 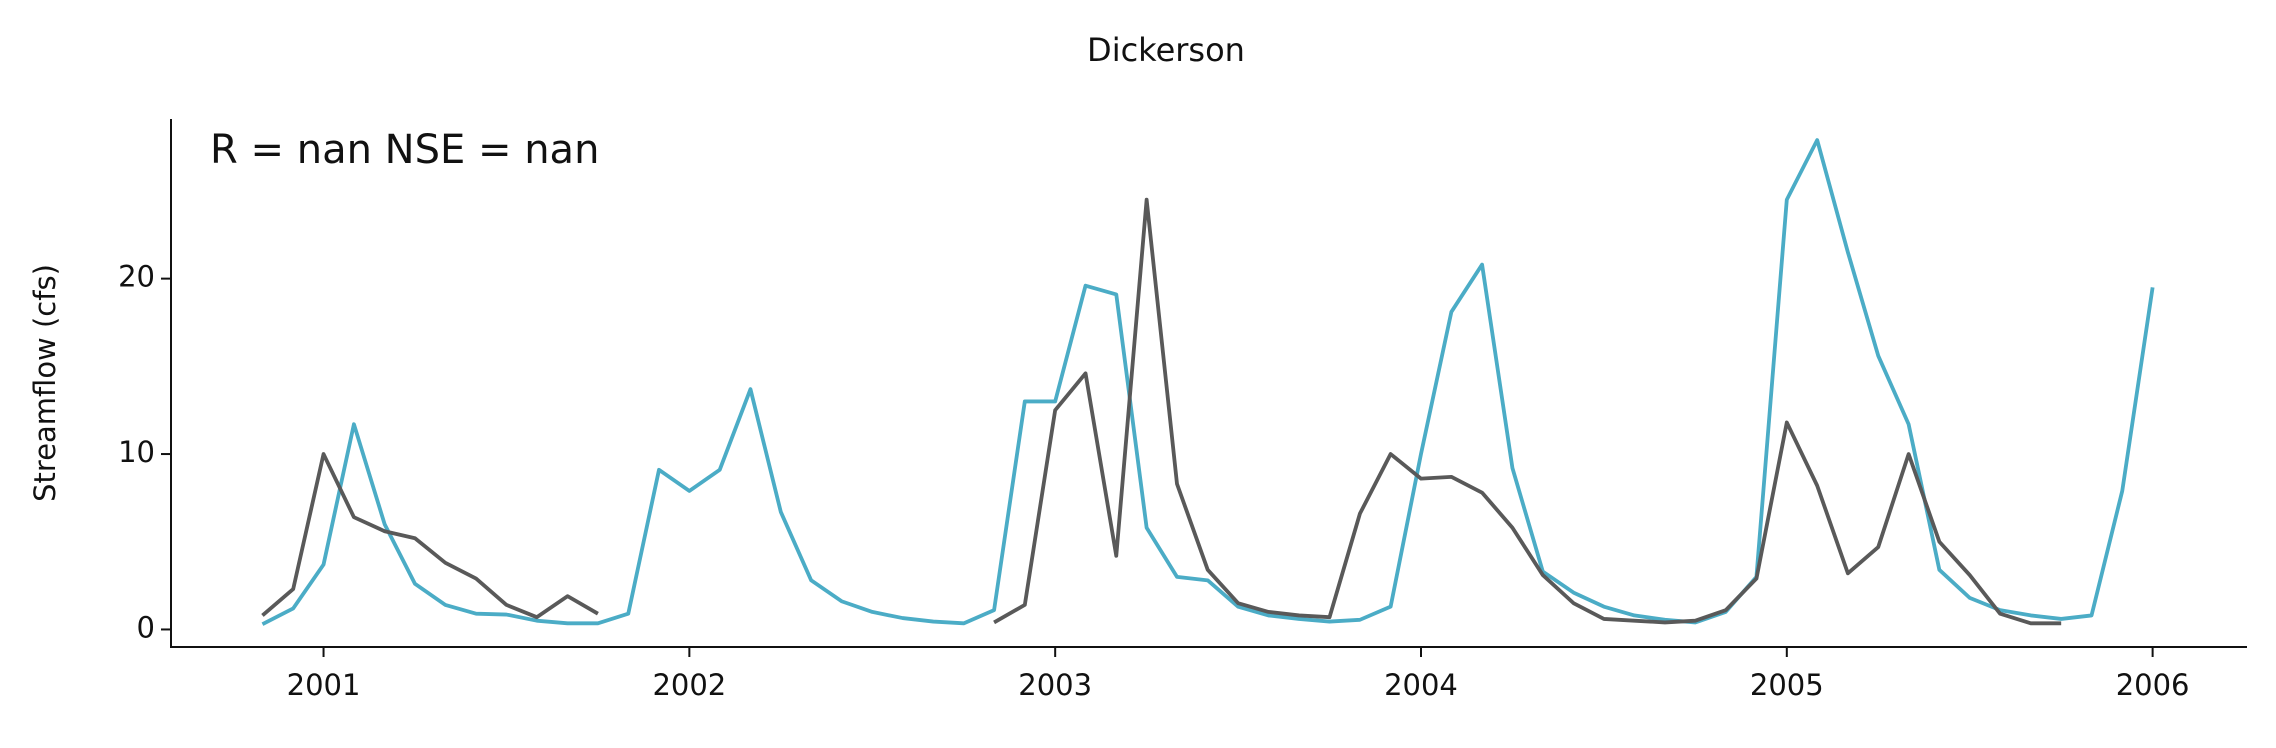 What do you see at coordinates (1421, 685) in the screenshot?
I see `x-tick-label: 2004` at bounding box center [1421, 685].